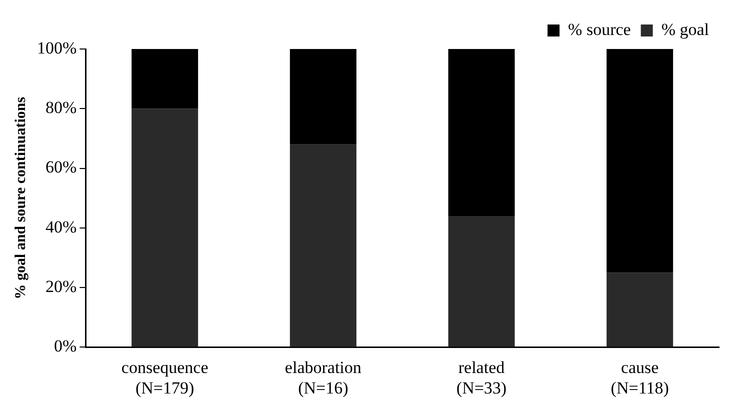 The width and height of the screenshot is (739, 410). I want to click on y-tick-label: 80%, so click(61, 108).